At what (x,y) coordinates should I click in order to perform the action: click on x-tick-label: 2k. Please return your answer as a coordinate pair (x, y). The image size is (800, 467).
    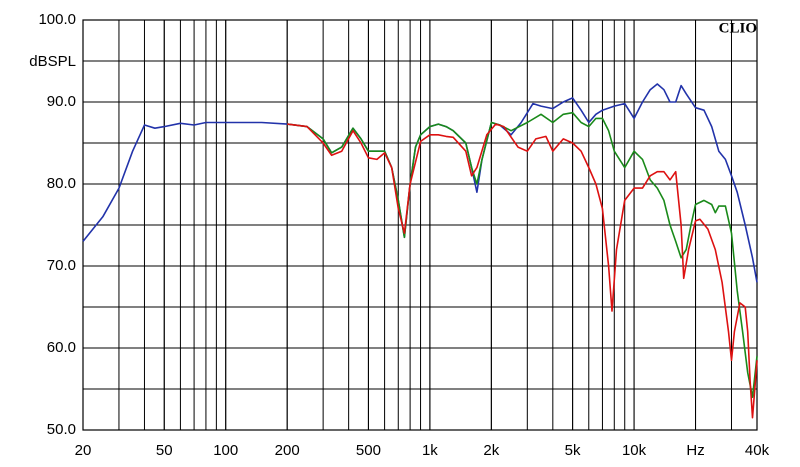
    Looking at the image, I should click on (491, 450).